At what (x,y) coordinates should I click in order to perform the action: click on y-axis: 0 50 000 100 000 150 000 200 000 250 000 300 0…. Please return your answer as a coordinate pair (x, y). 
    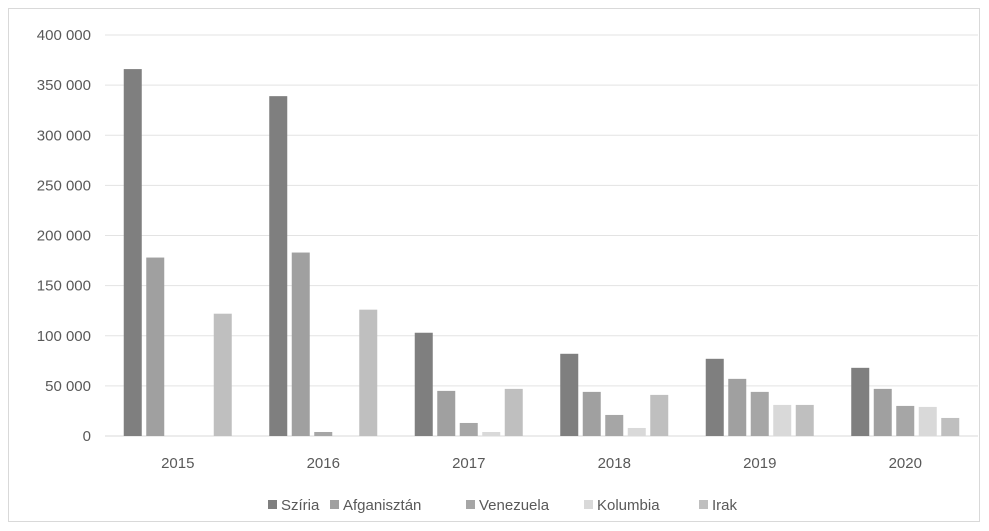
    Looking at the image, I should click on (64, 236).